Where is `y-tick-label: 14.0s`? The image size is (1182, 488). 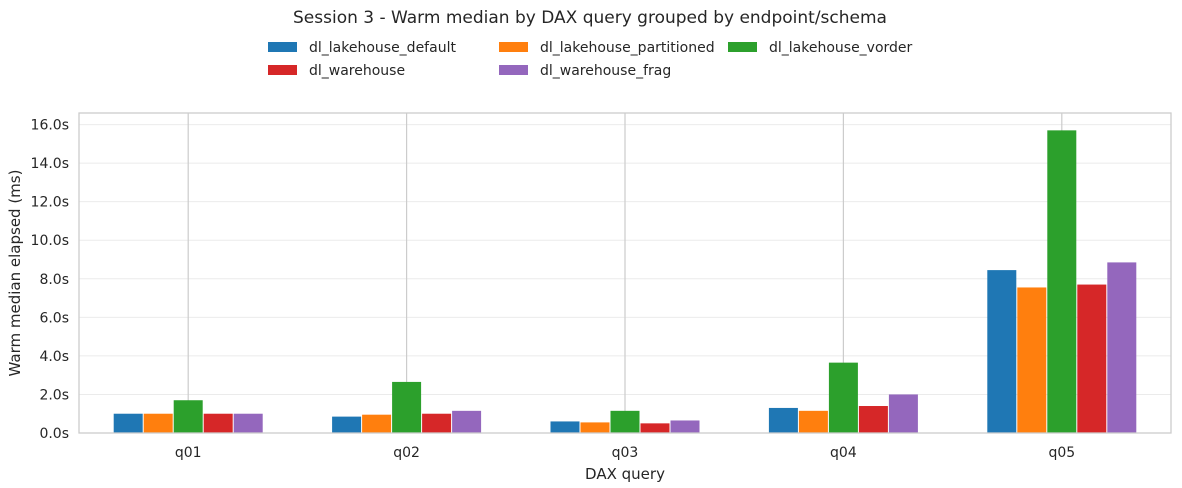 y-tick-label: 14.0s is located at coordinates (50, 164).